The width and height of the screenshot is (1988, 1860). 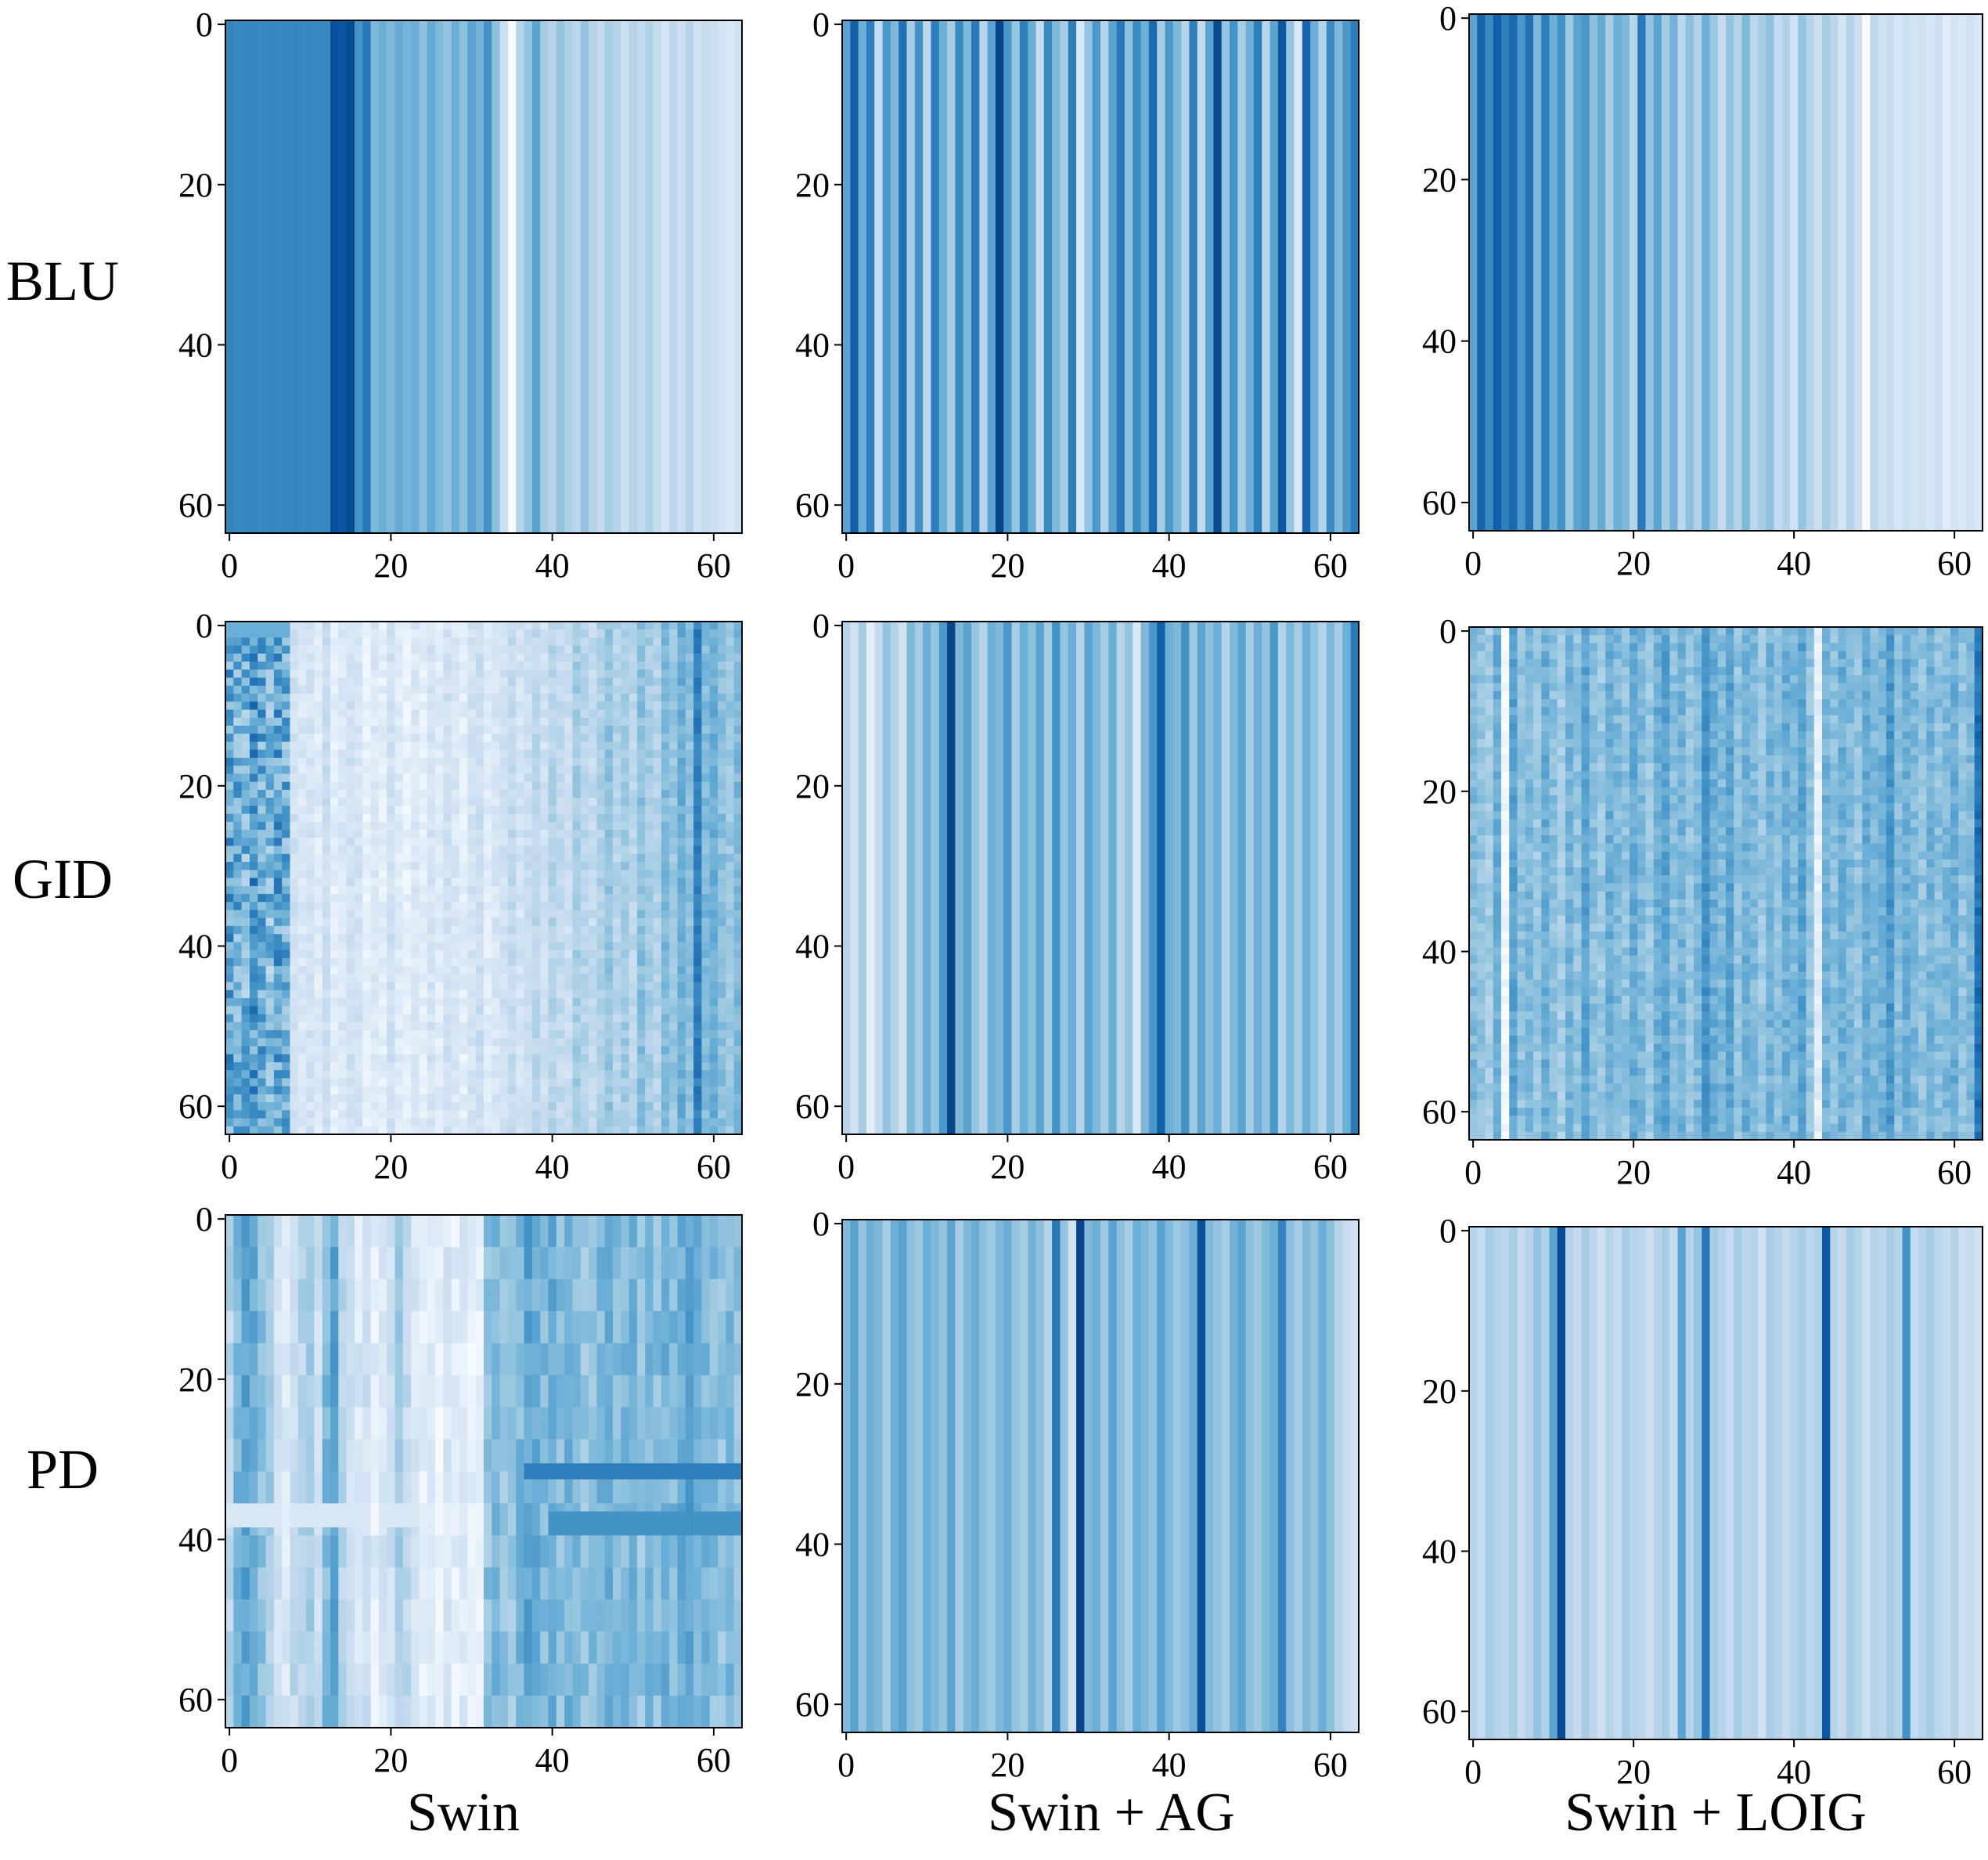 I want to click on plot-frame, so click(x=1101, y=1476).